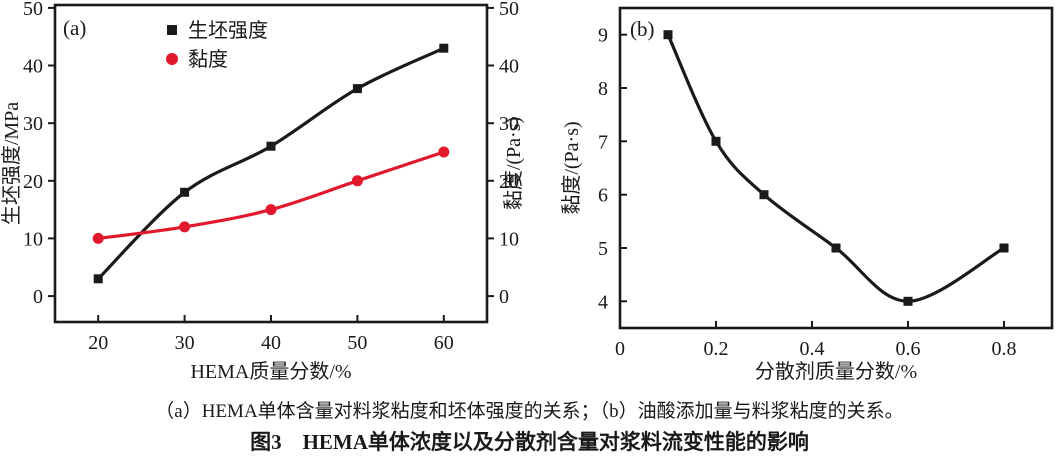 The image size is (1059, 460). What do you see at coordinates (33, 67) in the screenshot?
I see `y-tick-label: 40` at bounding box center [33, 67].